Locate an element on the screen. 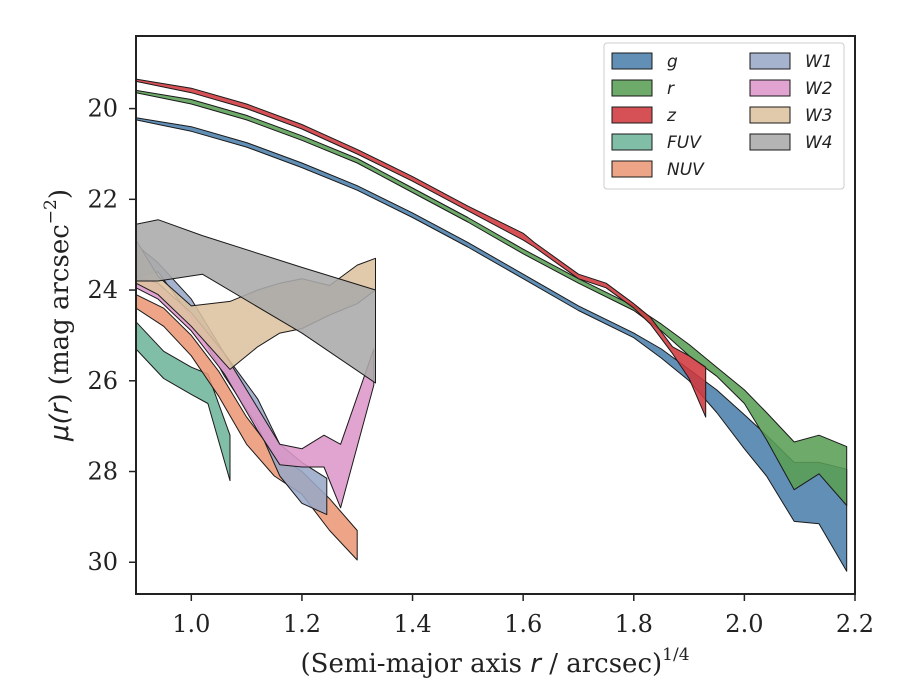 The image size is (900, 700). y-tick-label: 20 is located at coordinates (102, 109).